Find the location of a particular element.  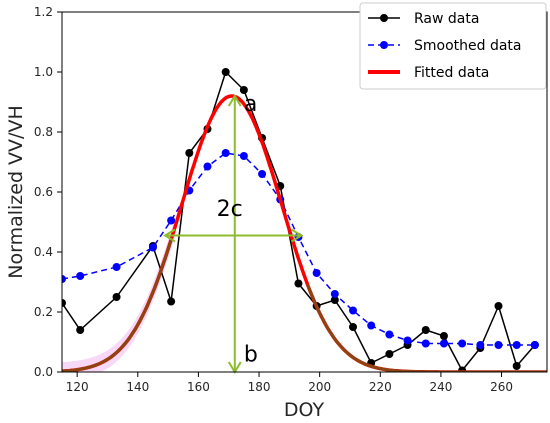

legend-label: Smoothed data is located at coordinates (468, 46).